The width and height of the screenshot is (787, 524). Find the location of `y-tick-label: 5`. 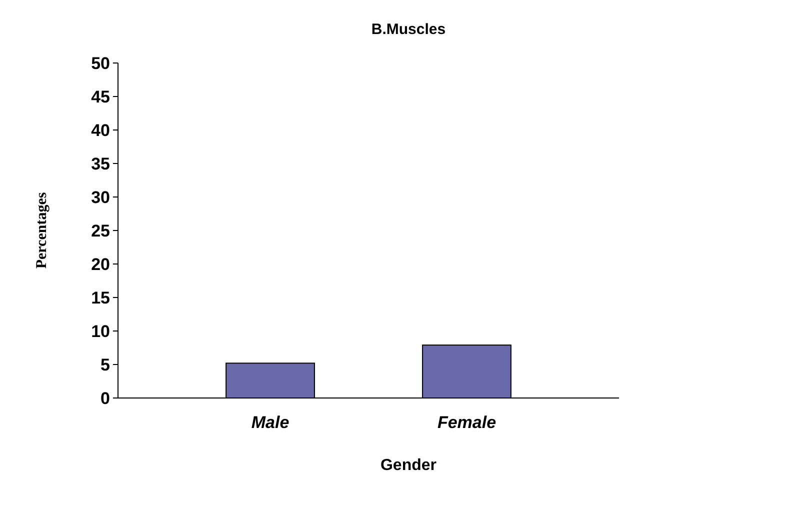

y-tick-label: 5 is located at coordinates (105, 364).